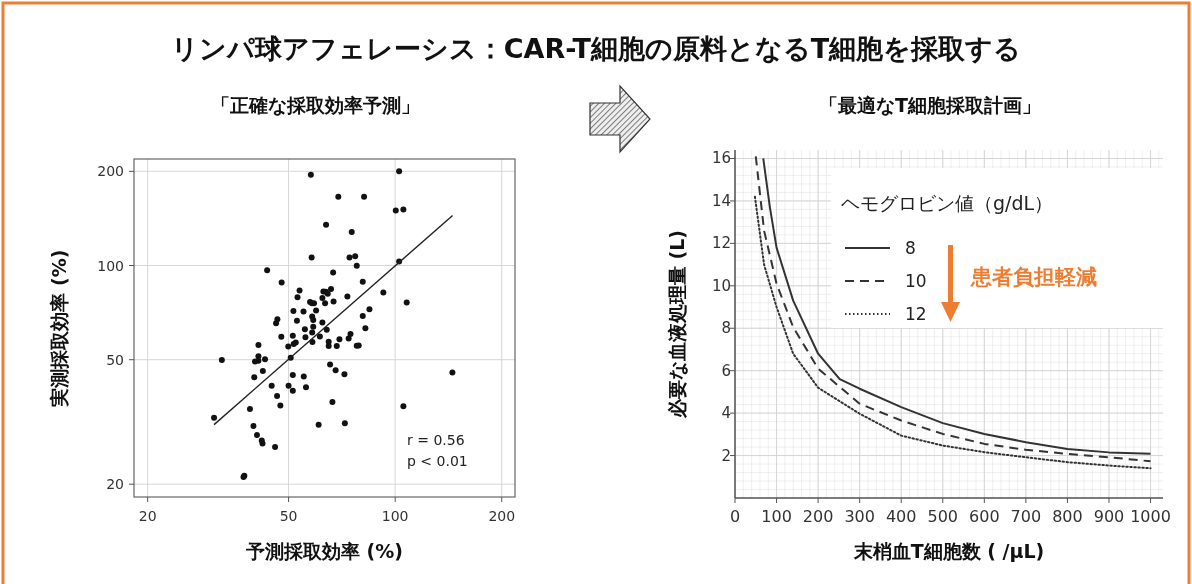  Describe the element at coordinates (721, 158) in the screenshot. I see `y-tick-label: 16` at that location.